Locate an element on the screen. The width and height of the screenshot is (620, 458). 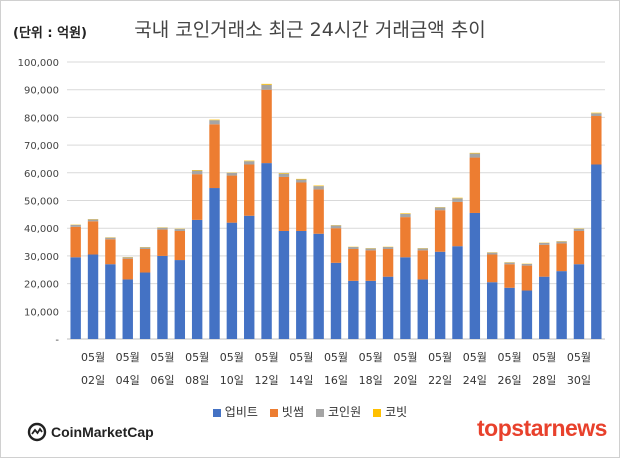
y-tick-label: 10,000 is located at coordinates (41, 312).